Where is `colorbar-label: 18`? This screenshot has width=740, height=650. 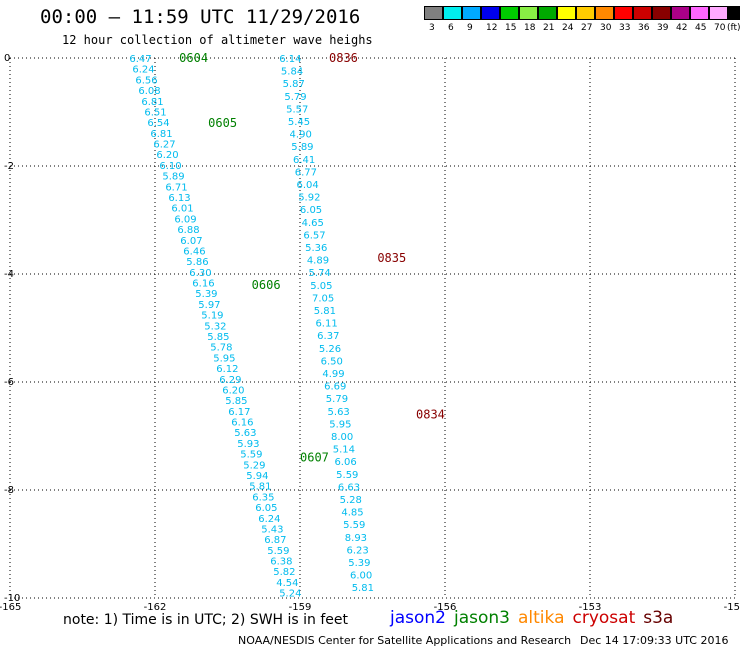 colorbar-label: 18 is located at coordinates (530, 28).